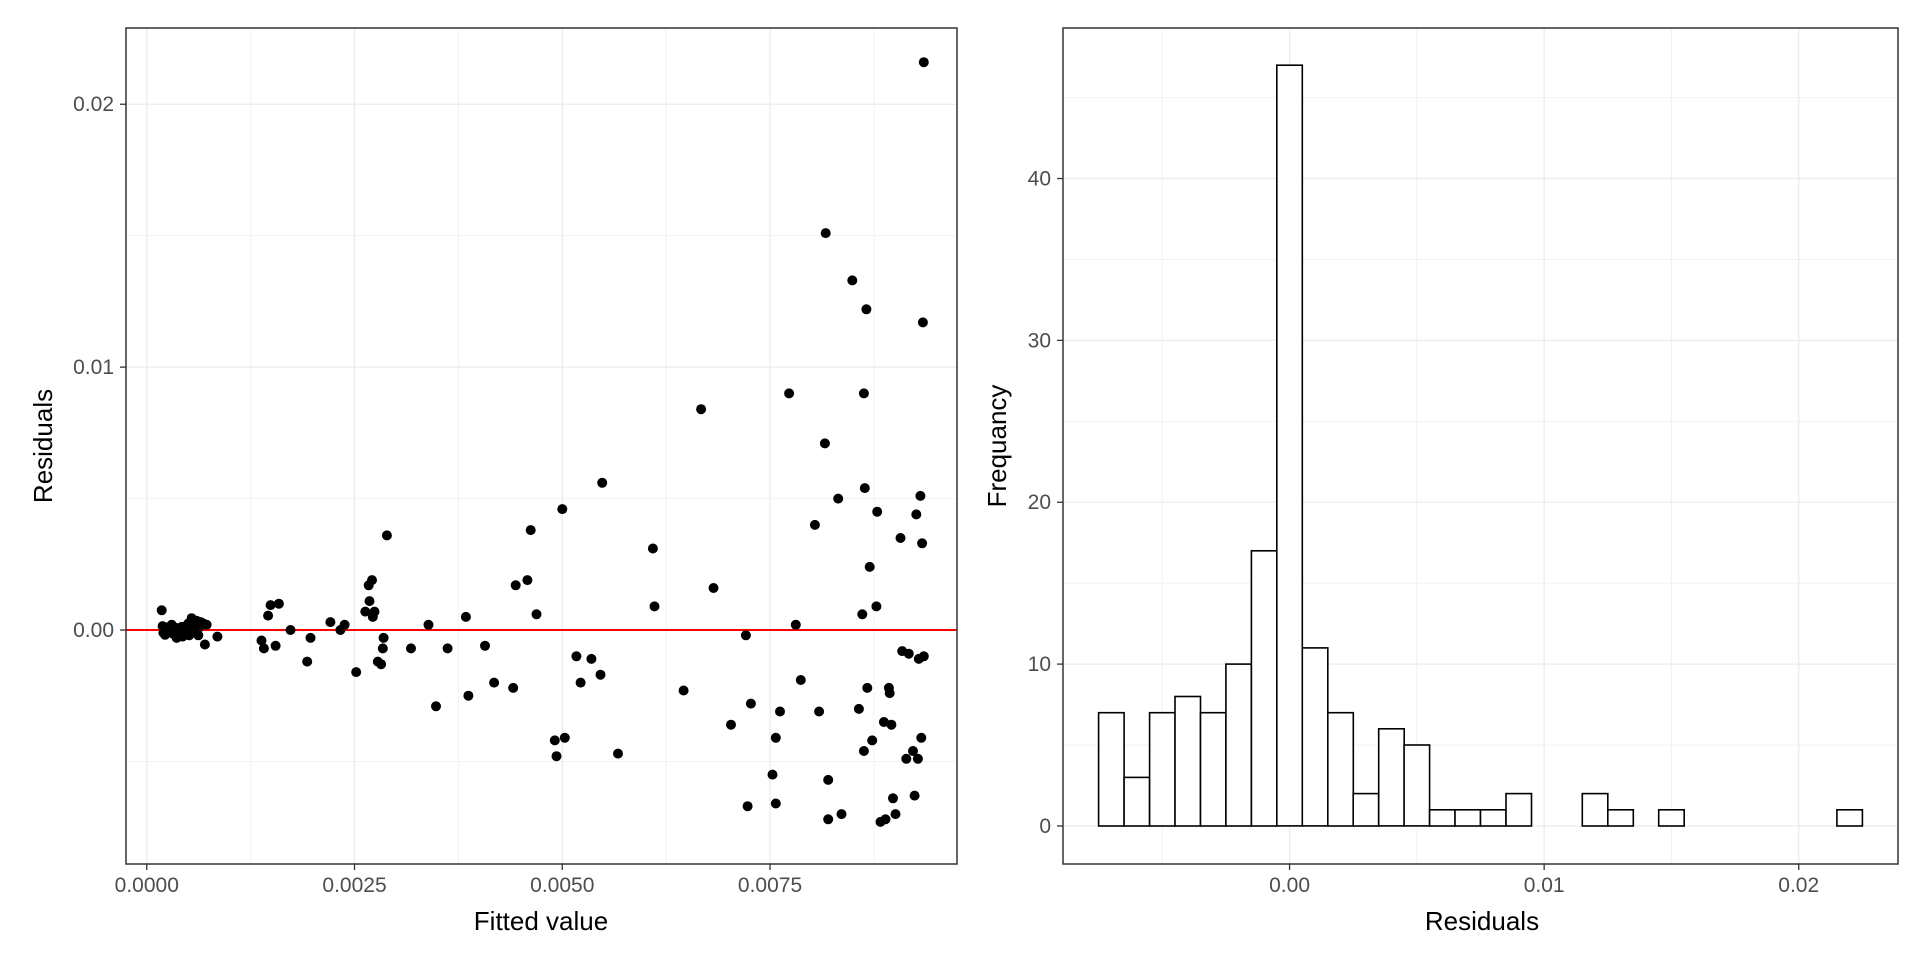  I want to click on left-y-tick-label: 0.01, so click(93, 367).